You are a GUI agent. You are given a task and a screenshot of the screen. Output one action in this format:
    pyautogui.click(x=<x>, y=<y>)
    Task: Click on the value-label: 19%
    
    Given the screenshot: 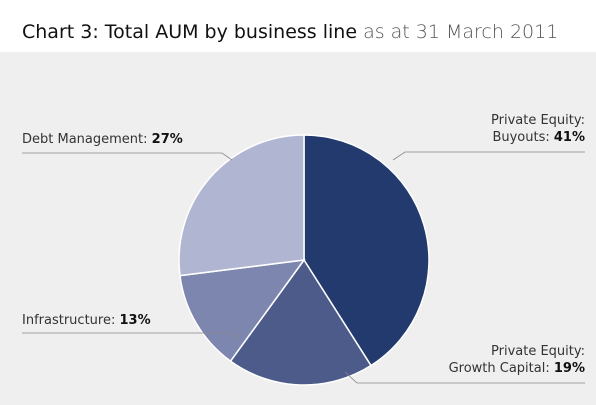 What is the action you would take?
    pyautogui.click(x=569, y=368)
    